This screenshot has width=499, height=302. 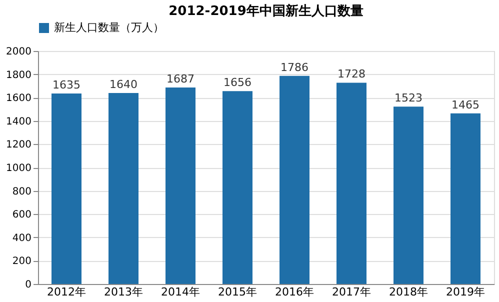 I want to click on x-tick-label: 2019年, so click(x=465, y=292).